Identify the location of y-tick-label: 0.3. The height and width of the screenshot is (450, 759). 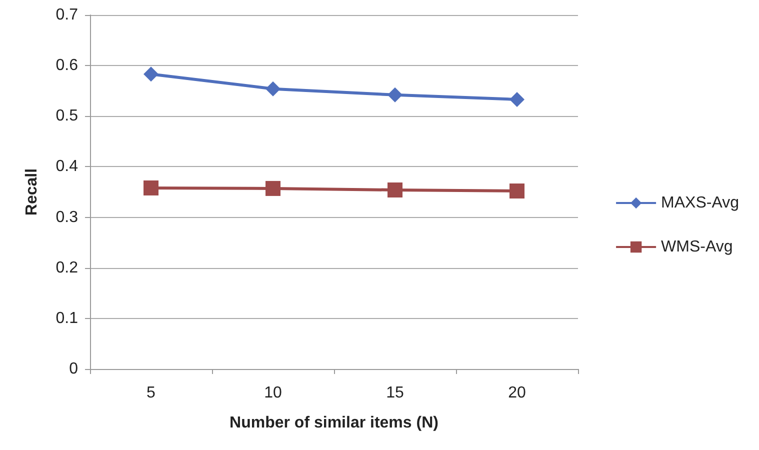
(67, 217).